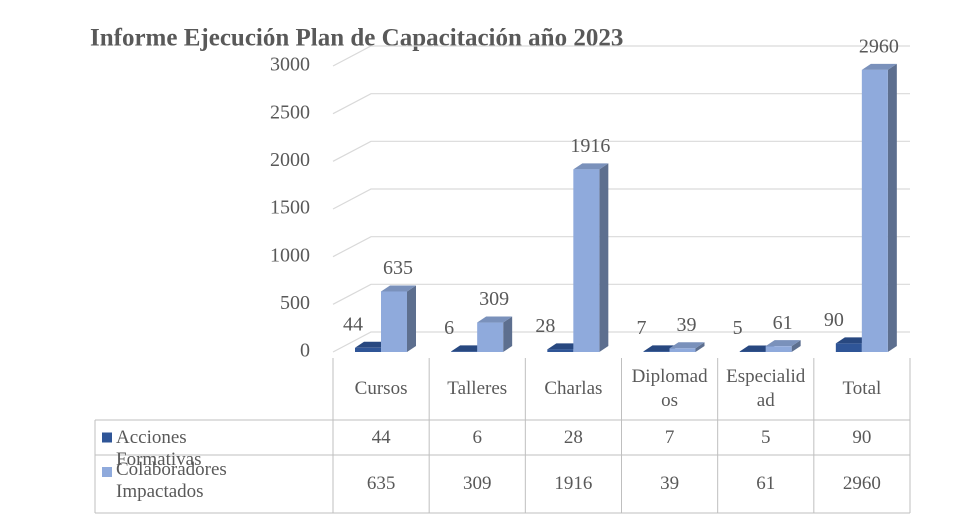 The height and width of the screenshot is (518, 959). Describe the element at coordinates (381, 483) in the screenshot. I see `table-value: 635` at that location.